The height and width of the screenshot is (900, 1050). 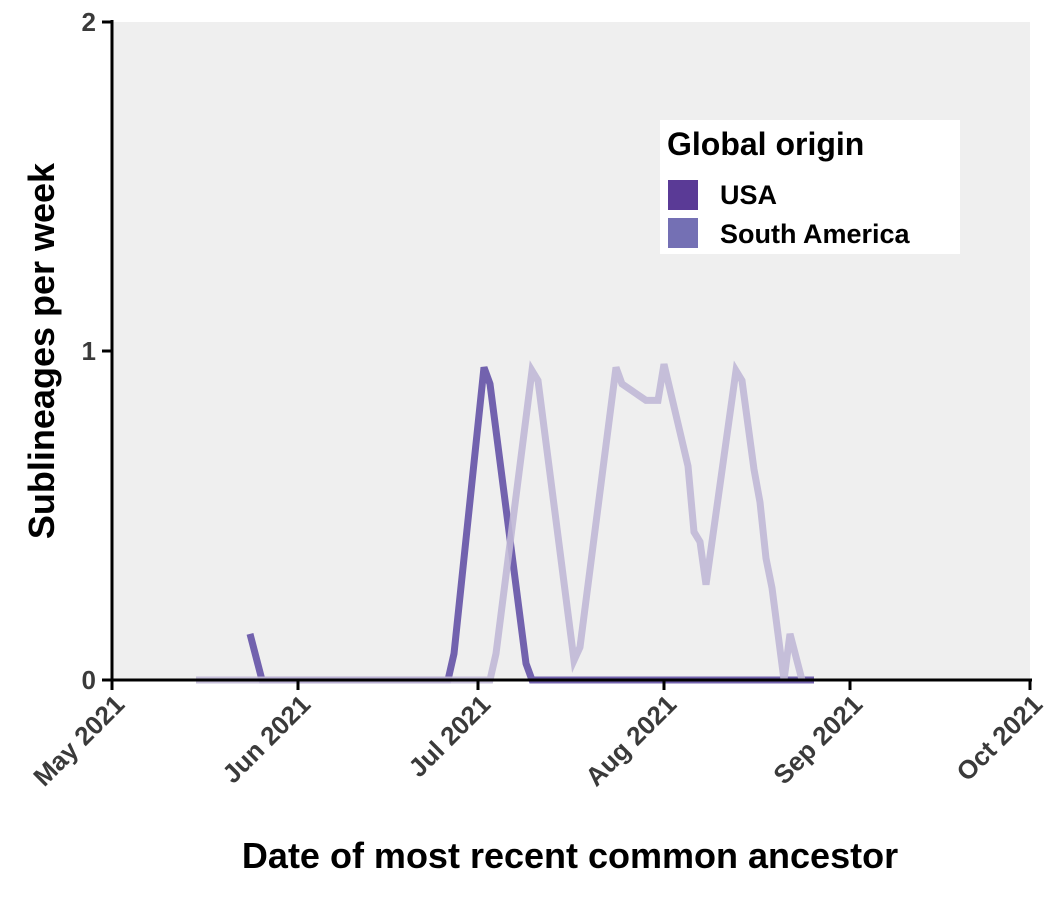 What do you see at coordinates (630, 740) in the screenshot?
I see `x-tick-label: Aug 2021` at bounding box center [630, 740].